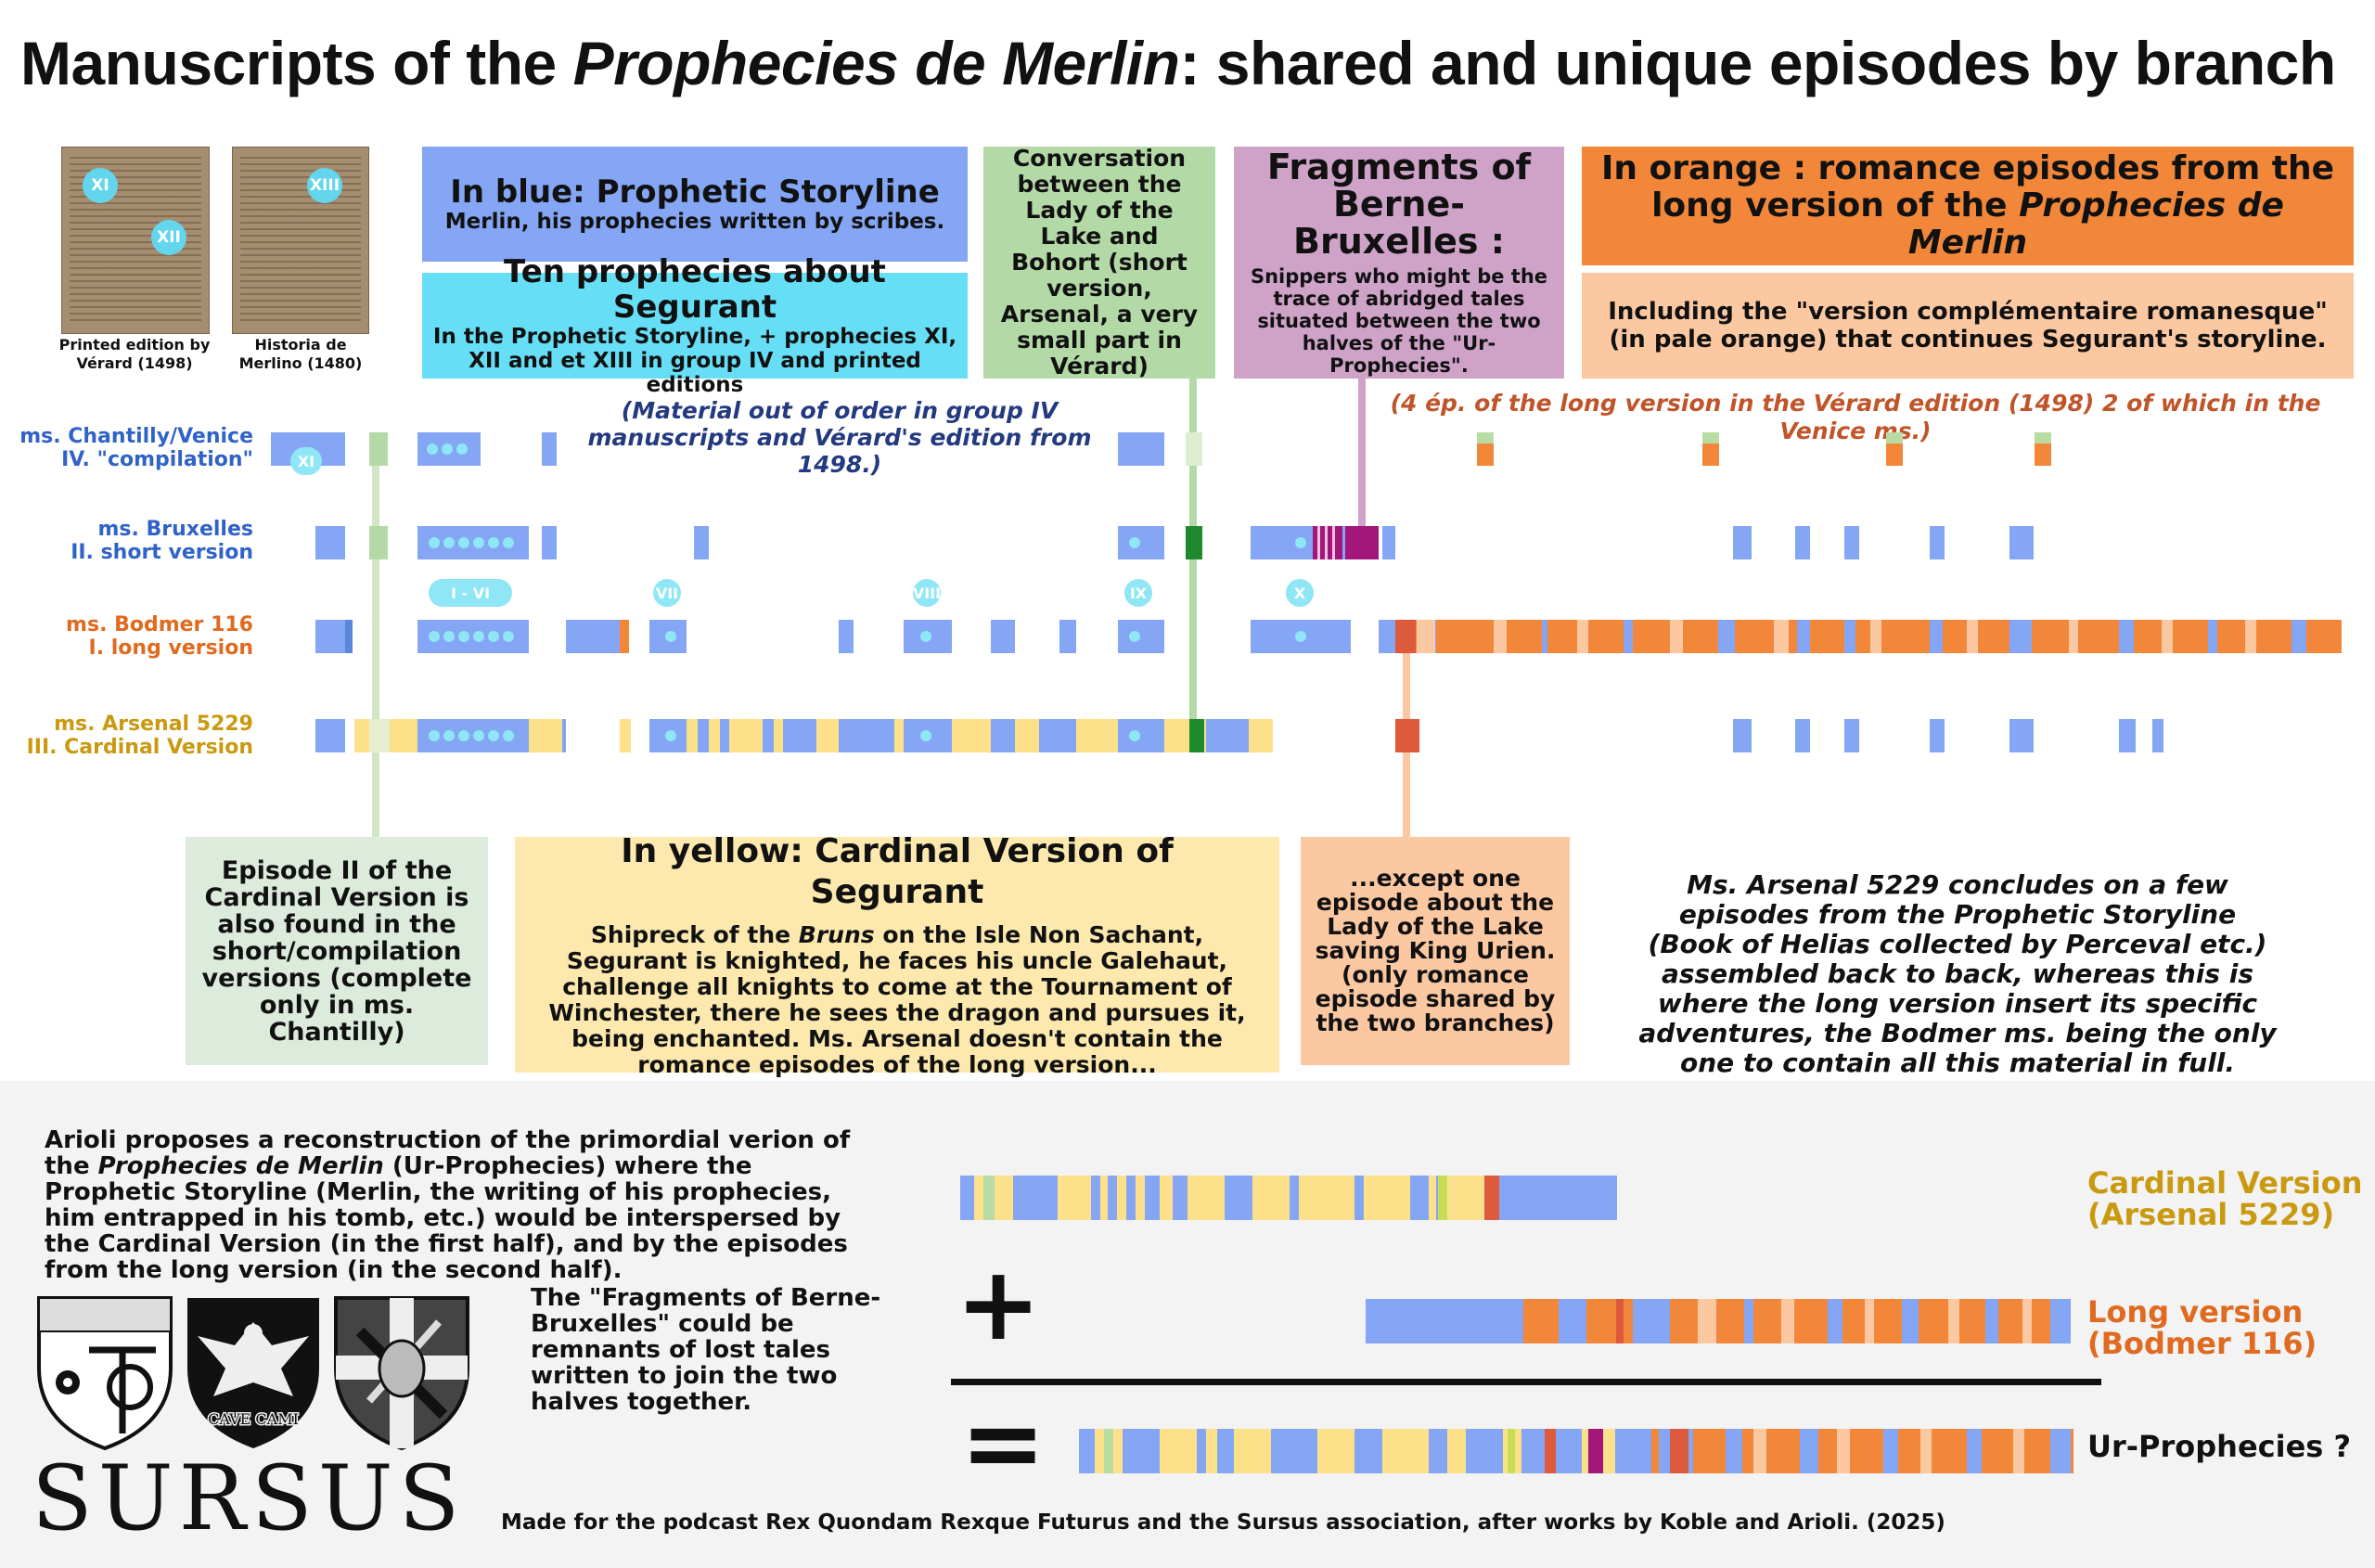 This screenshot has height=1568, width=2375. Describe the element at coordinates (300, 354) in the screenshot. I see `historia-caption: Historia de Merlino (1480)` at that location.